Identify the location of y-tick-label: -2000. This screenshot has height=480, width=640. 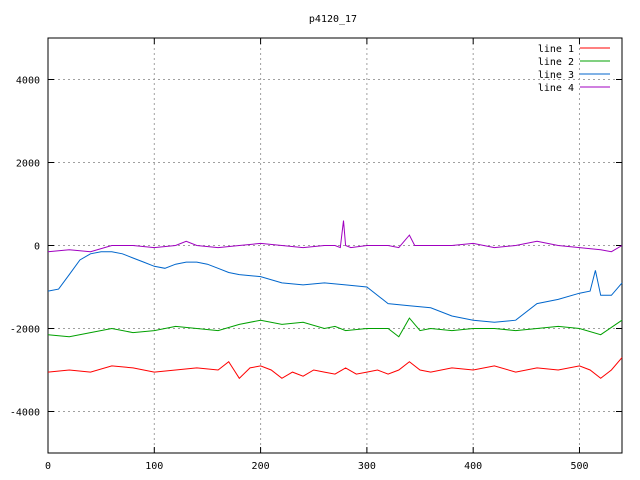
(25, 330).